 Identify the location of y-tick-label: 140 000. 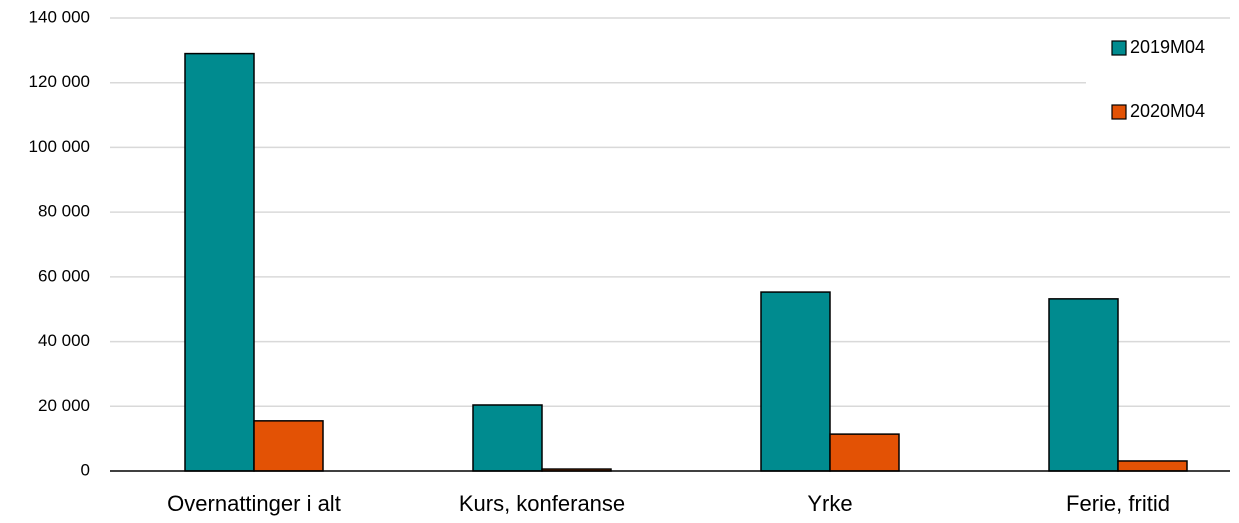
(59, 16).